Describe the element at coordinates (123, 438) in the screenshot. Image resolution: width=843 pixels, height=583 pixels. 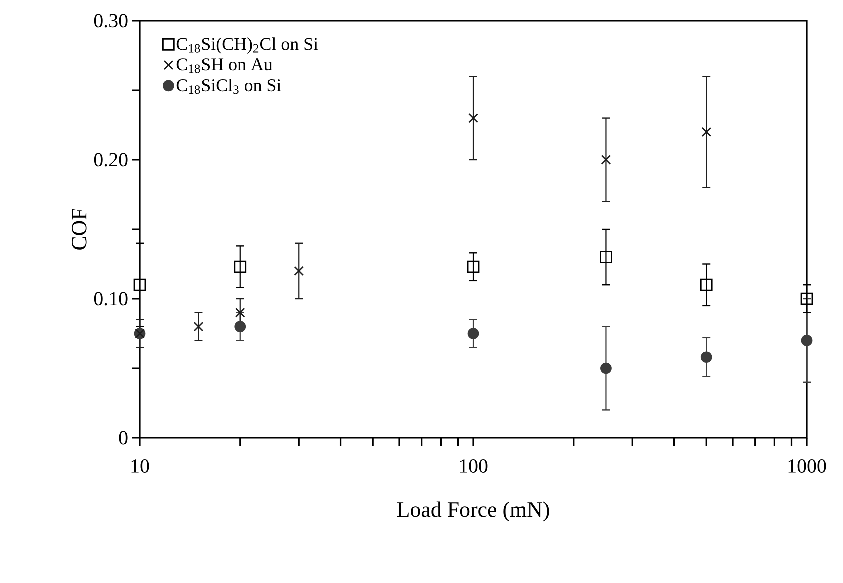
I see `y-tick-label: 0` at that location.